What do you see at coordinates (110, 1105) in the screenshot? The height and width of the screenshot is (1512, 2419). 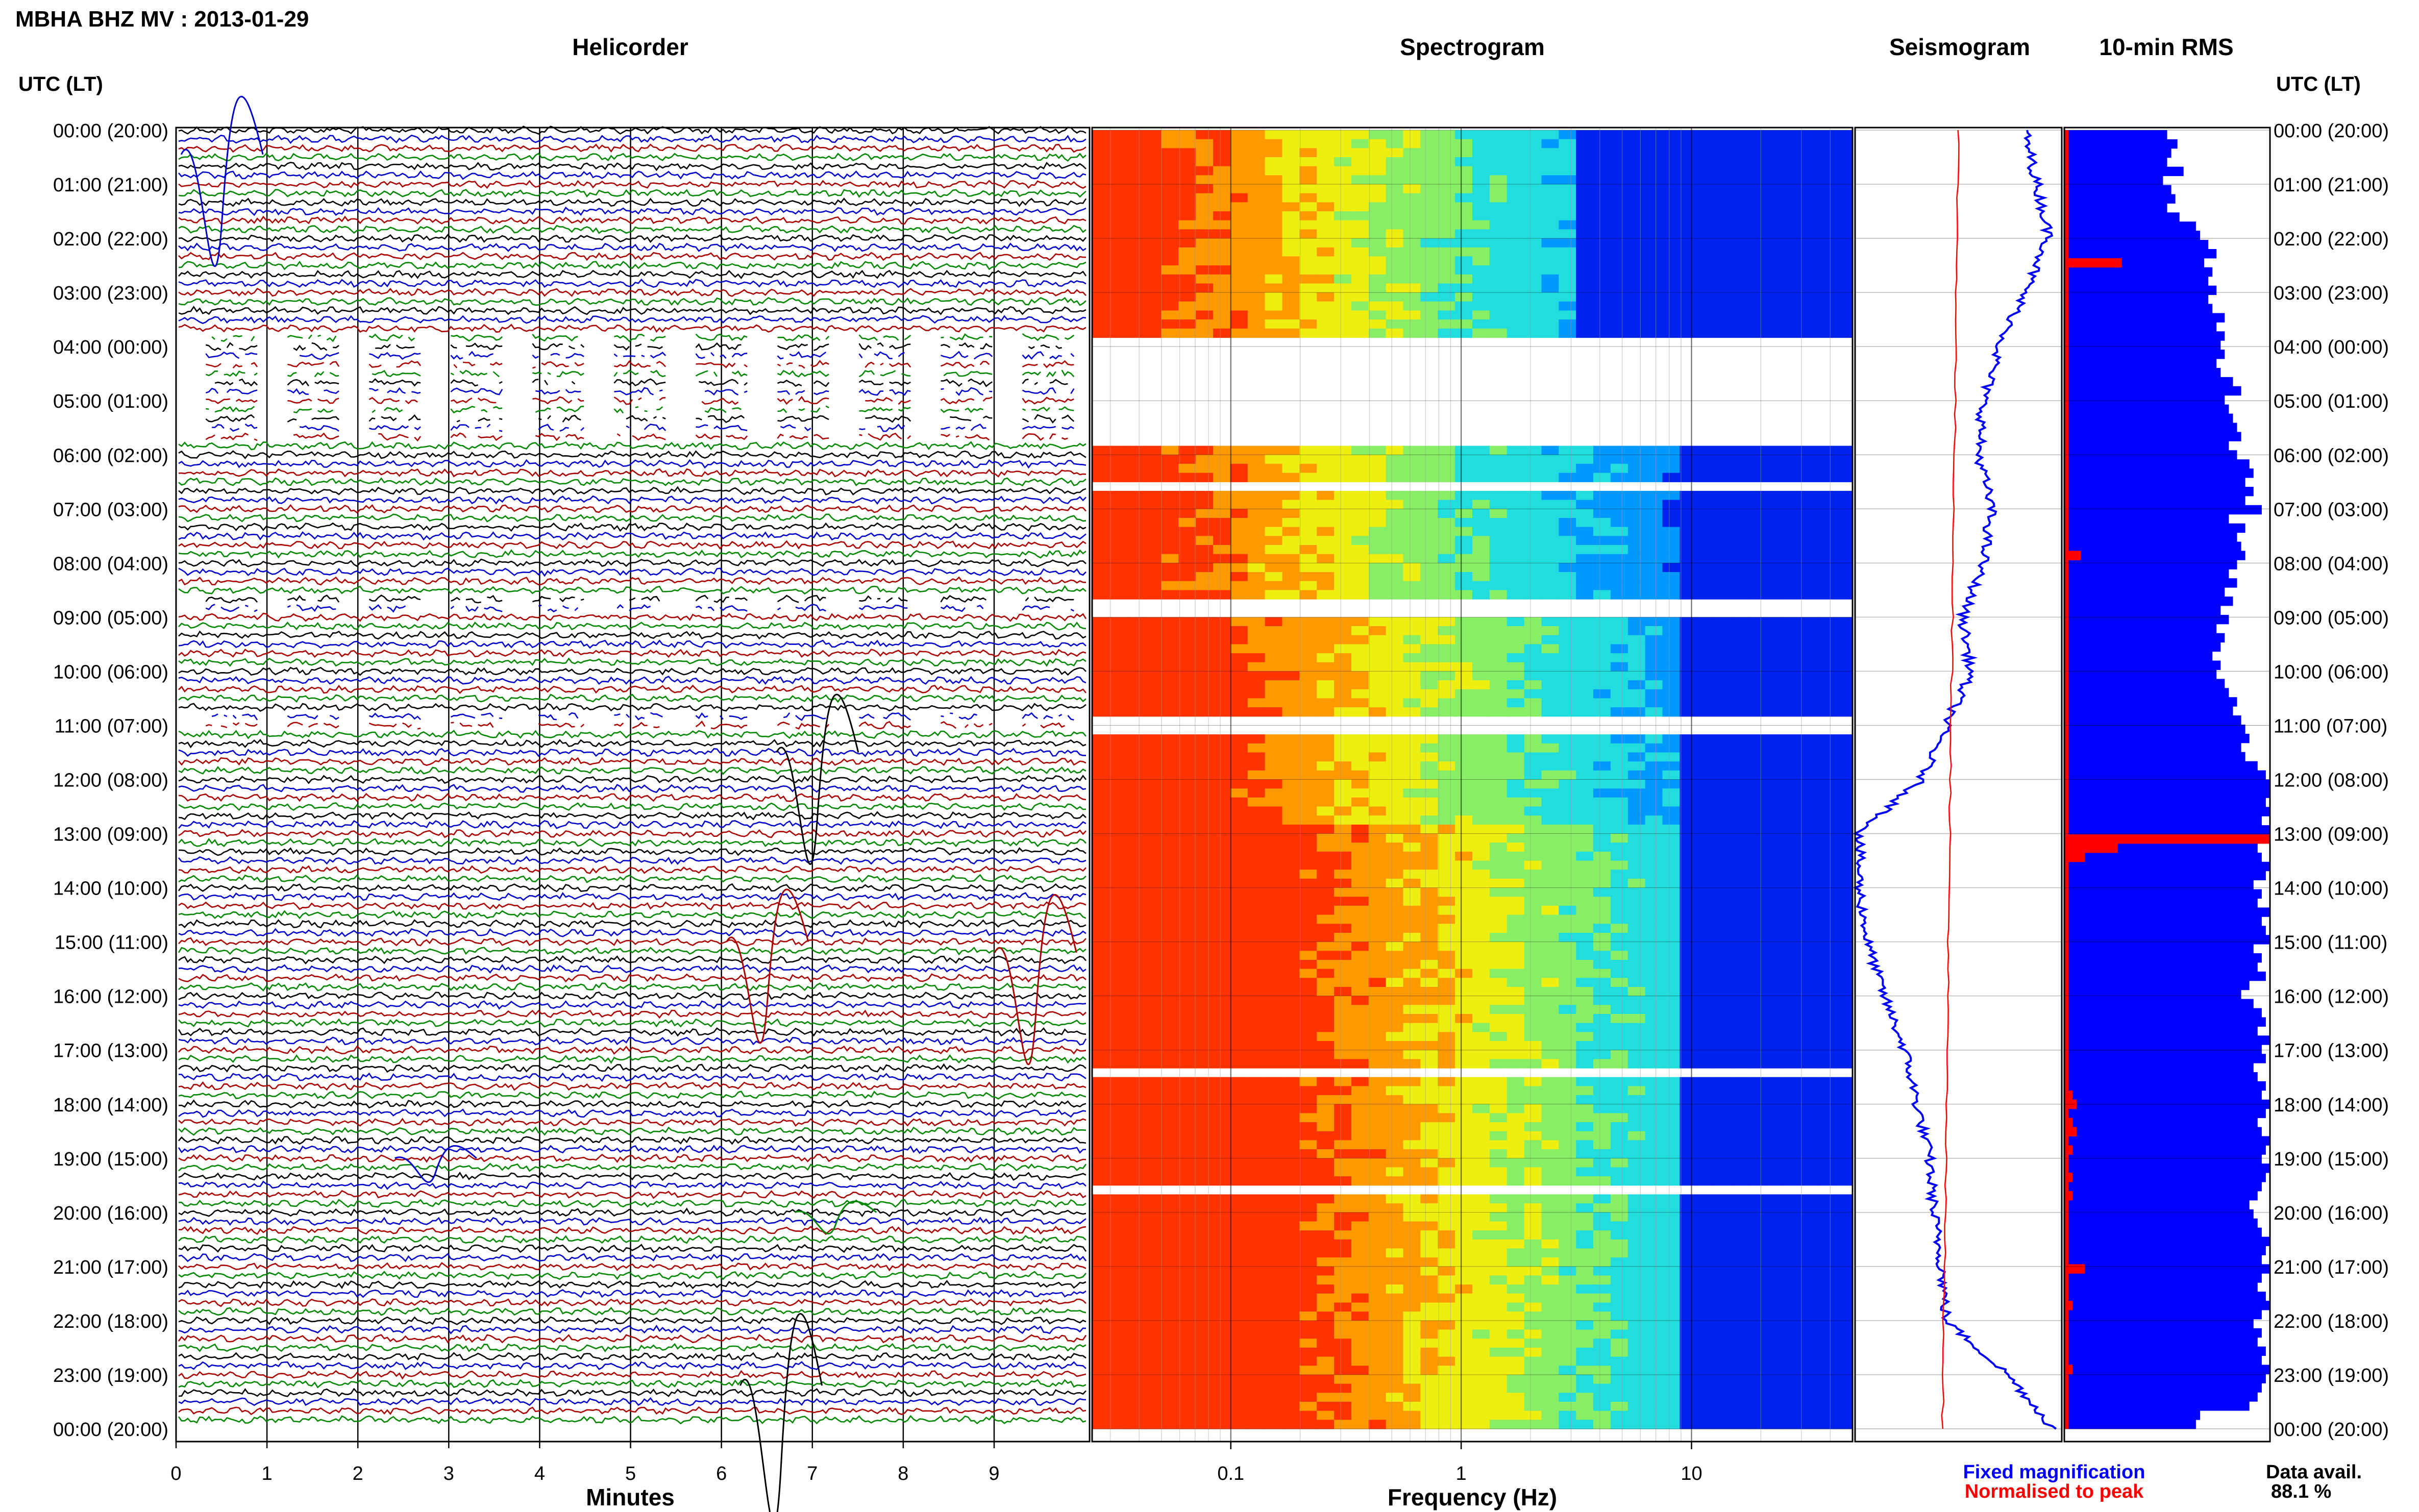 I see `time-label-left: 18:00 (14:00)` at bounding box center [110, 1105].